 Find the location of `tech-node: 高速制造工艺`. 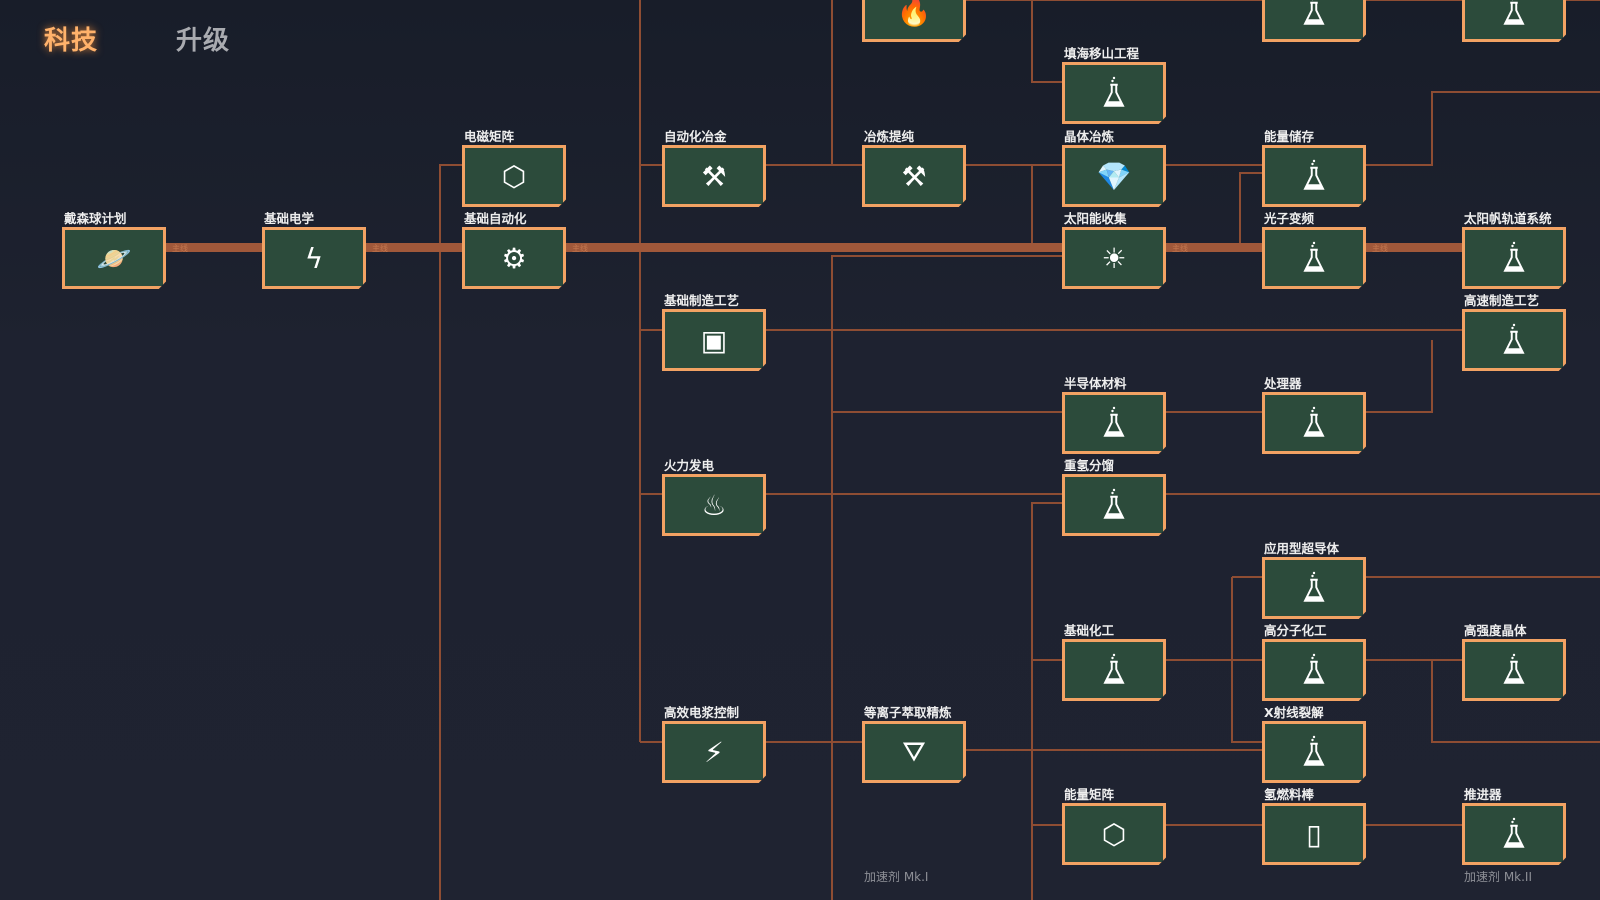

tech-node: 高速制造工艺 is located at coordinates (1514, 332).